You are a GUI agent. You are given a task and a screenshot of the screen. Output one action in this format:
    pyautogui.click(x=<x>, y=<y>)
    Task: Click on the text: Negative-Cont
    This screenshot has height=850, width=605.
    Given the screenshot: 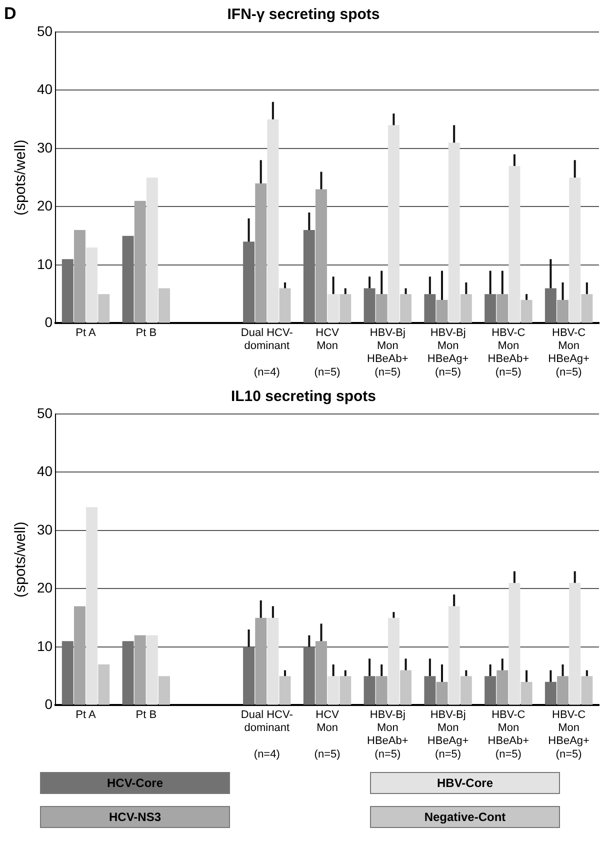 What is the action you would take?
    pyautogui.click(x=465, y=817)
    